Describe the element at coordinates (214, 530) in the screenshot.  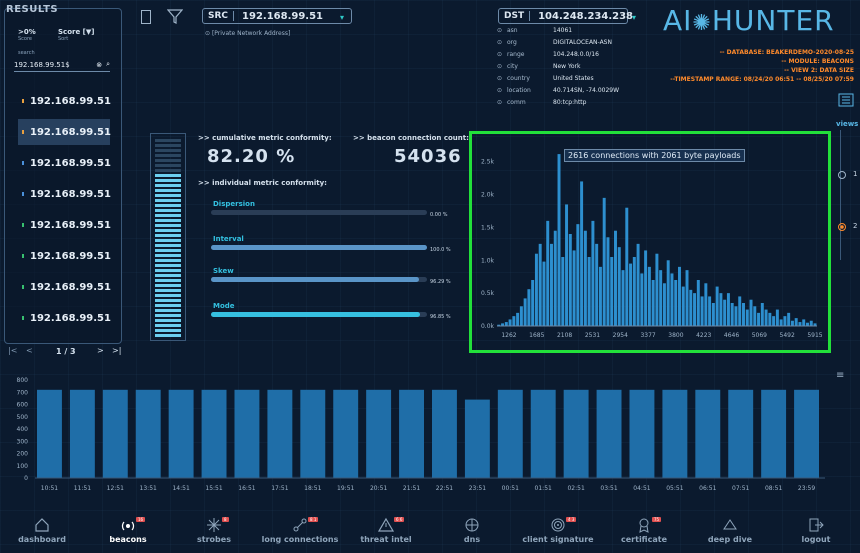
I see `nav-strobes: 8 strobes` at that location.